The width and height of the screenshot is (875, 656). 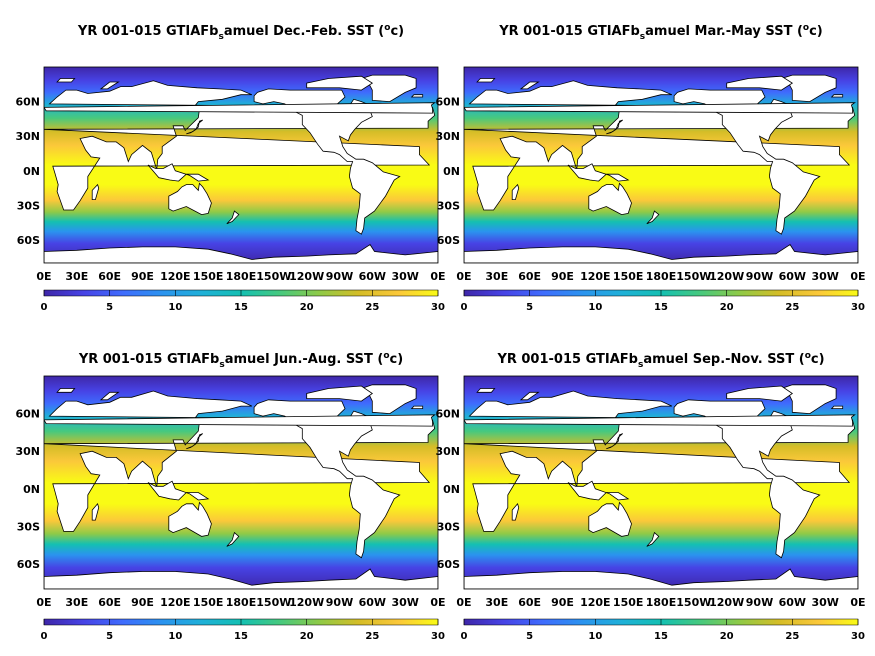 I want to click on lat-tick-label: 60N, so click(x=27, y=102).